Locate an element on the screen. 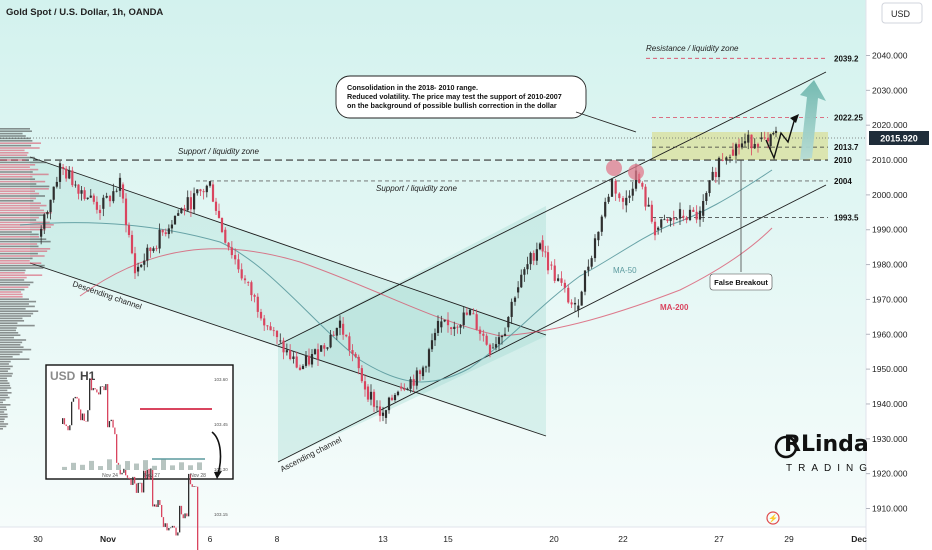  price-tick-label: 1950.000 is located at coordinates (890, 369).